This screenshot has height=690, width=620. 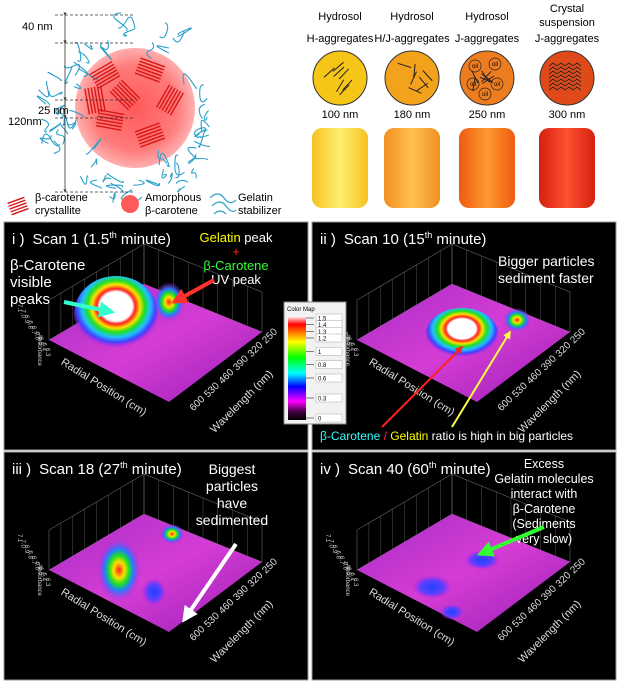 What do you see at coordinates (341, 560) in the screenshot?
I see `radial-tick: 6.7` at bounding box center [341, 560].